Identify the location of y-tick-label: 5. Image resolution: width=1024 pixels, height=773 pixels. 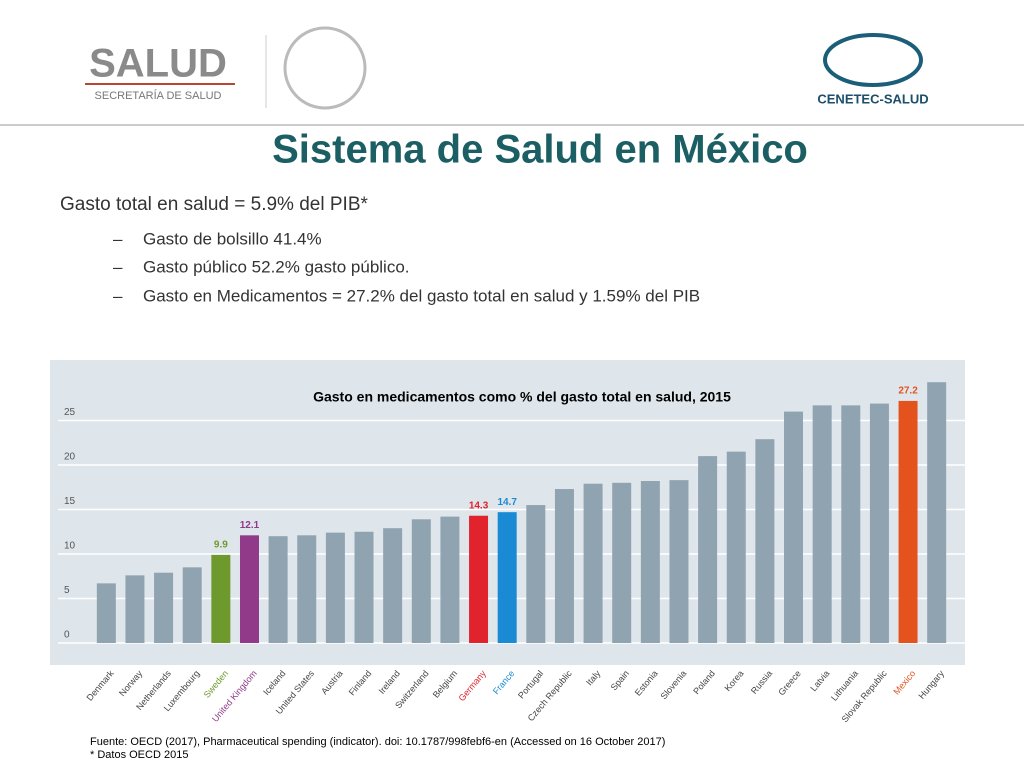
(67, 590).